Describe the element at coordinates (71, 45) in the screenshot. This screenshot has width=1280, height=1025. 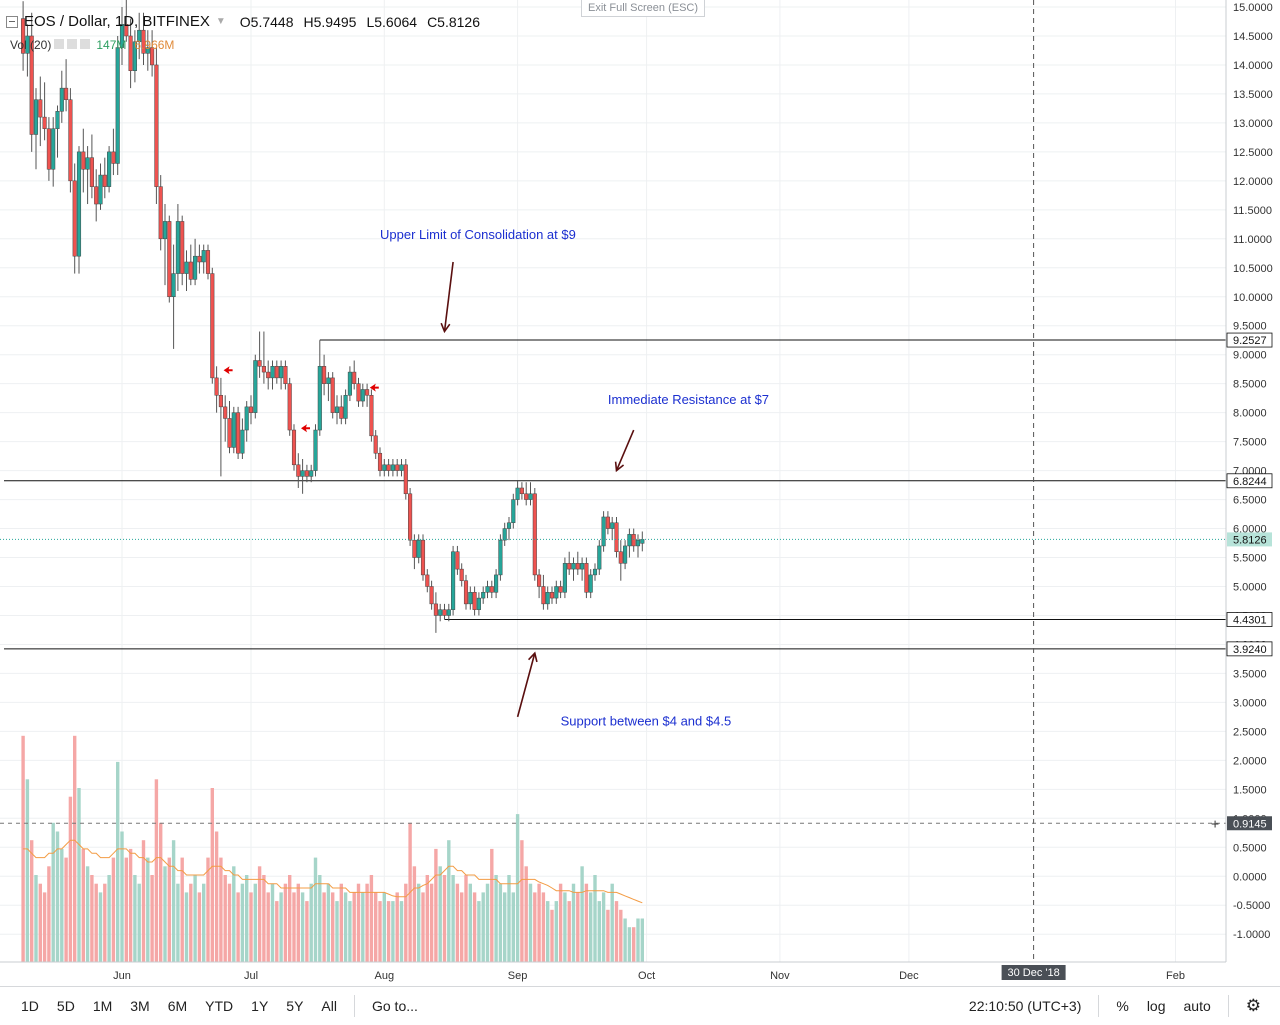
I see `volume-settings-icons` at that location.